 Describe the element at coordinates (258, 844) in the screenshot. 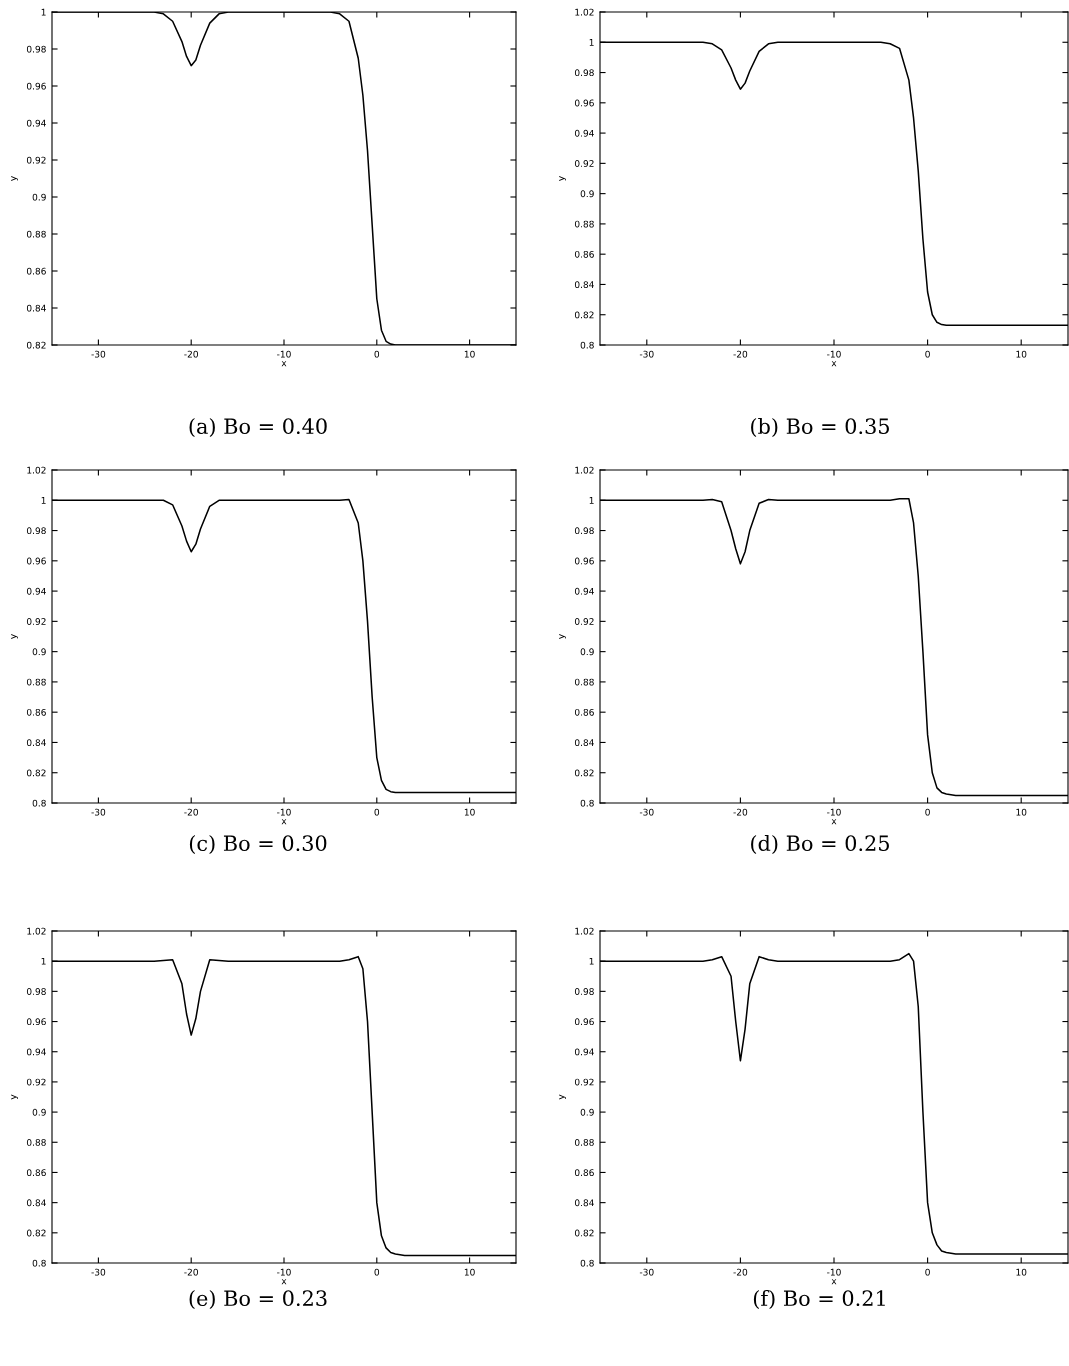

I see `text: (c) Bo = 0.30` at that location.